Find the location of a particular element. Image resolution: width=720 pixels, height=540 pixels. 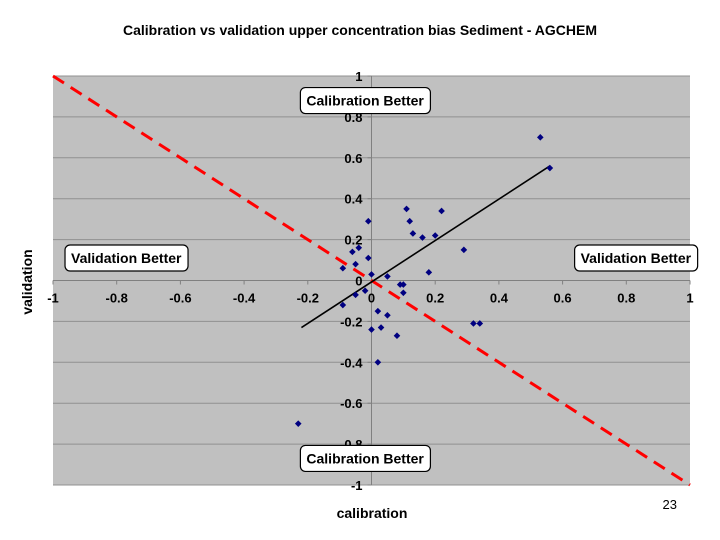

page-number: 23 is located at coordinates (669, 504).